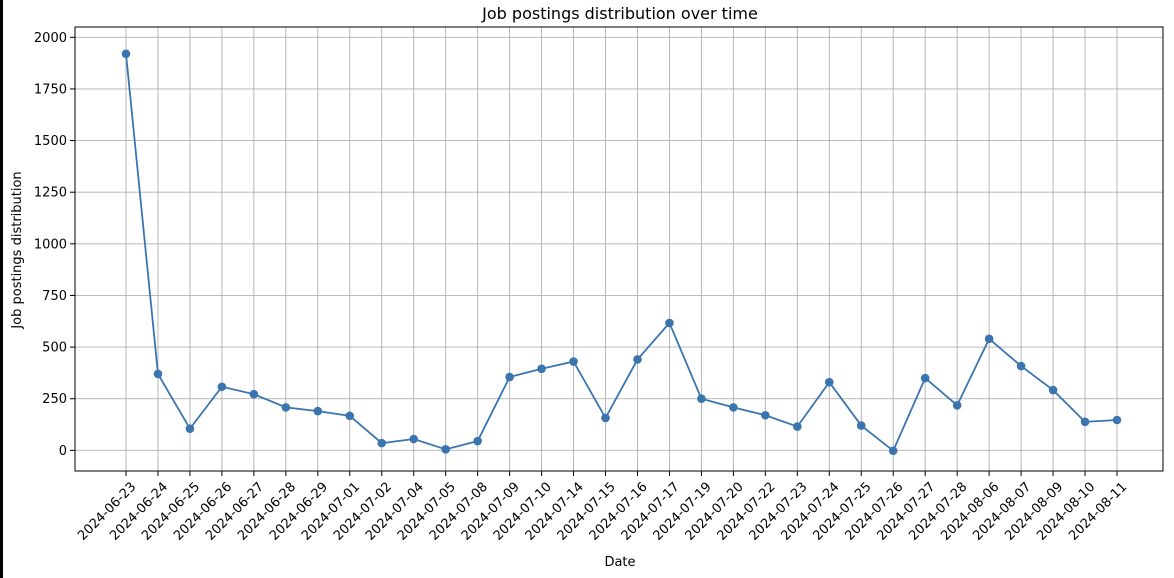  Describe the element at coordinates (54, 348) in the screenshot. I see `y-tick-label: 500` at that location.